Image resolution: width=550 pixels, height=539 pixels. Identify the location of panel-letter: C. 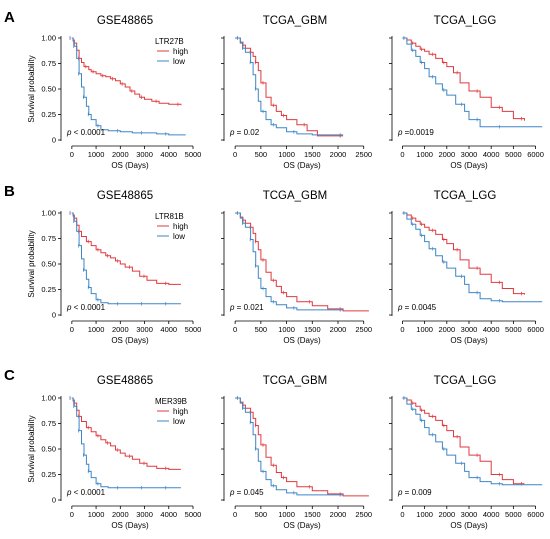
(9, 375).